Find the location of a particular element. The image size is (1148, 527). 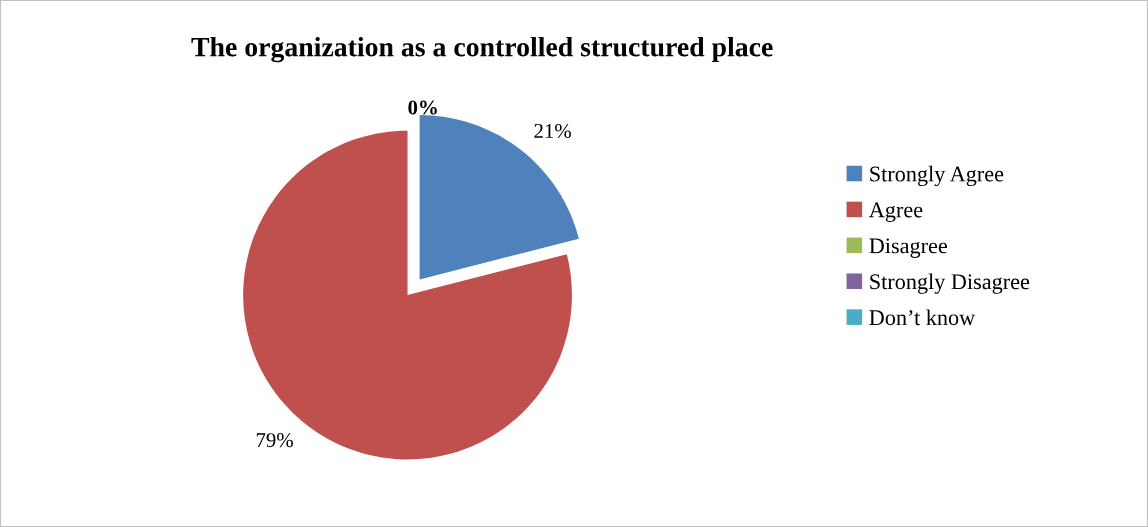

data-label: 21% is located at coordinates (552, 130).